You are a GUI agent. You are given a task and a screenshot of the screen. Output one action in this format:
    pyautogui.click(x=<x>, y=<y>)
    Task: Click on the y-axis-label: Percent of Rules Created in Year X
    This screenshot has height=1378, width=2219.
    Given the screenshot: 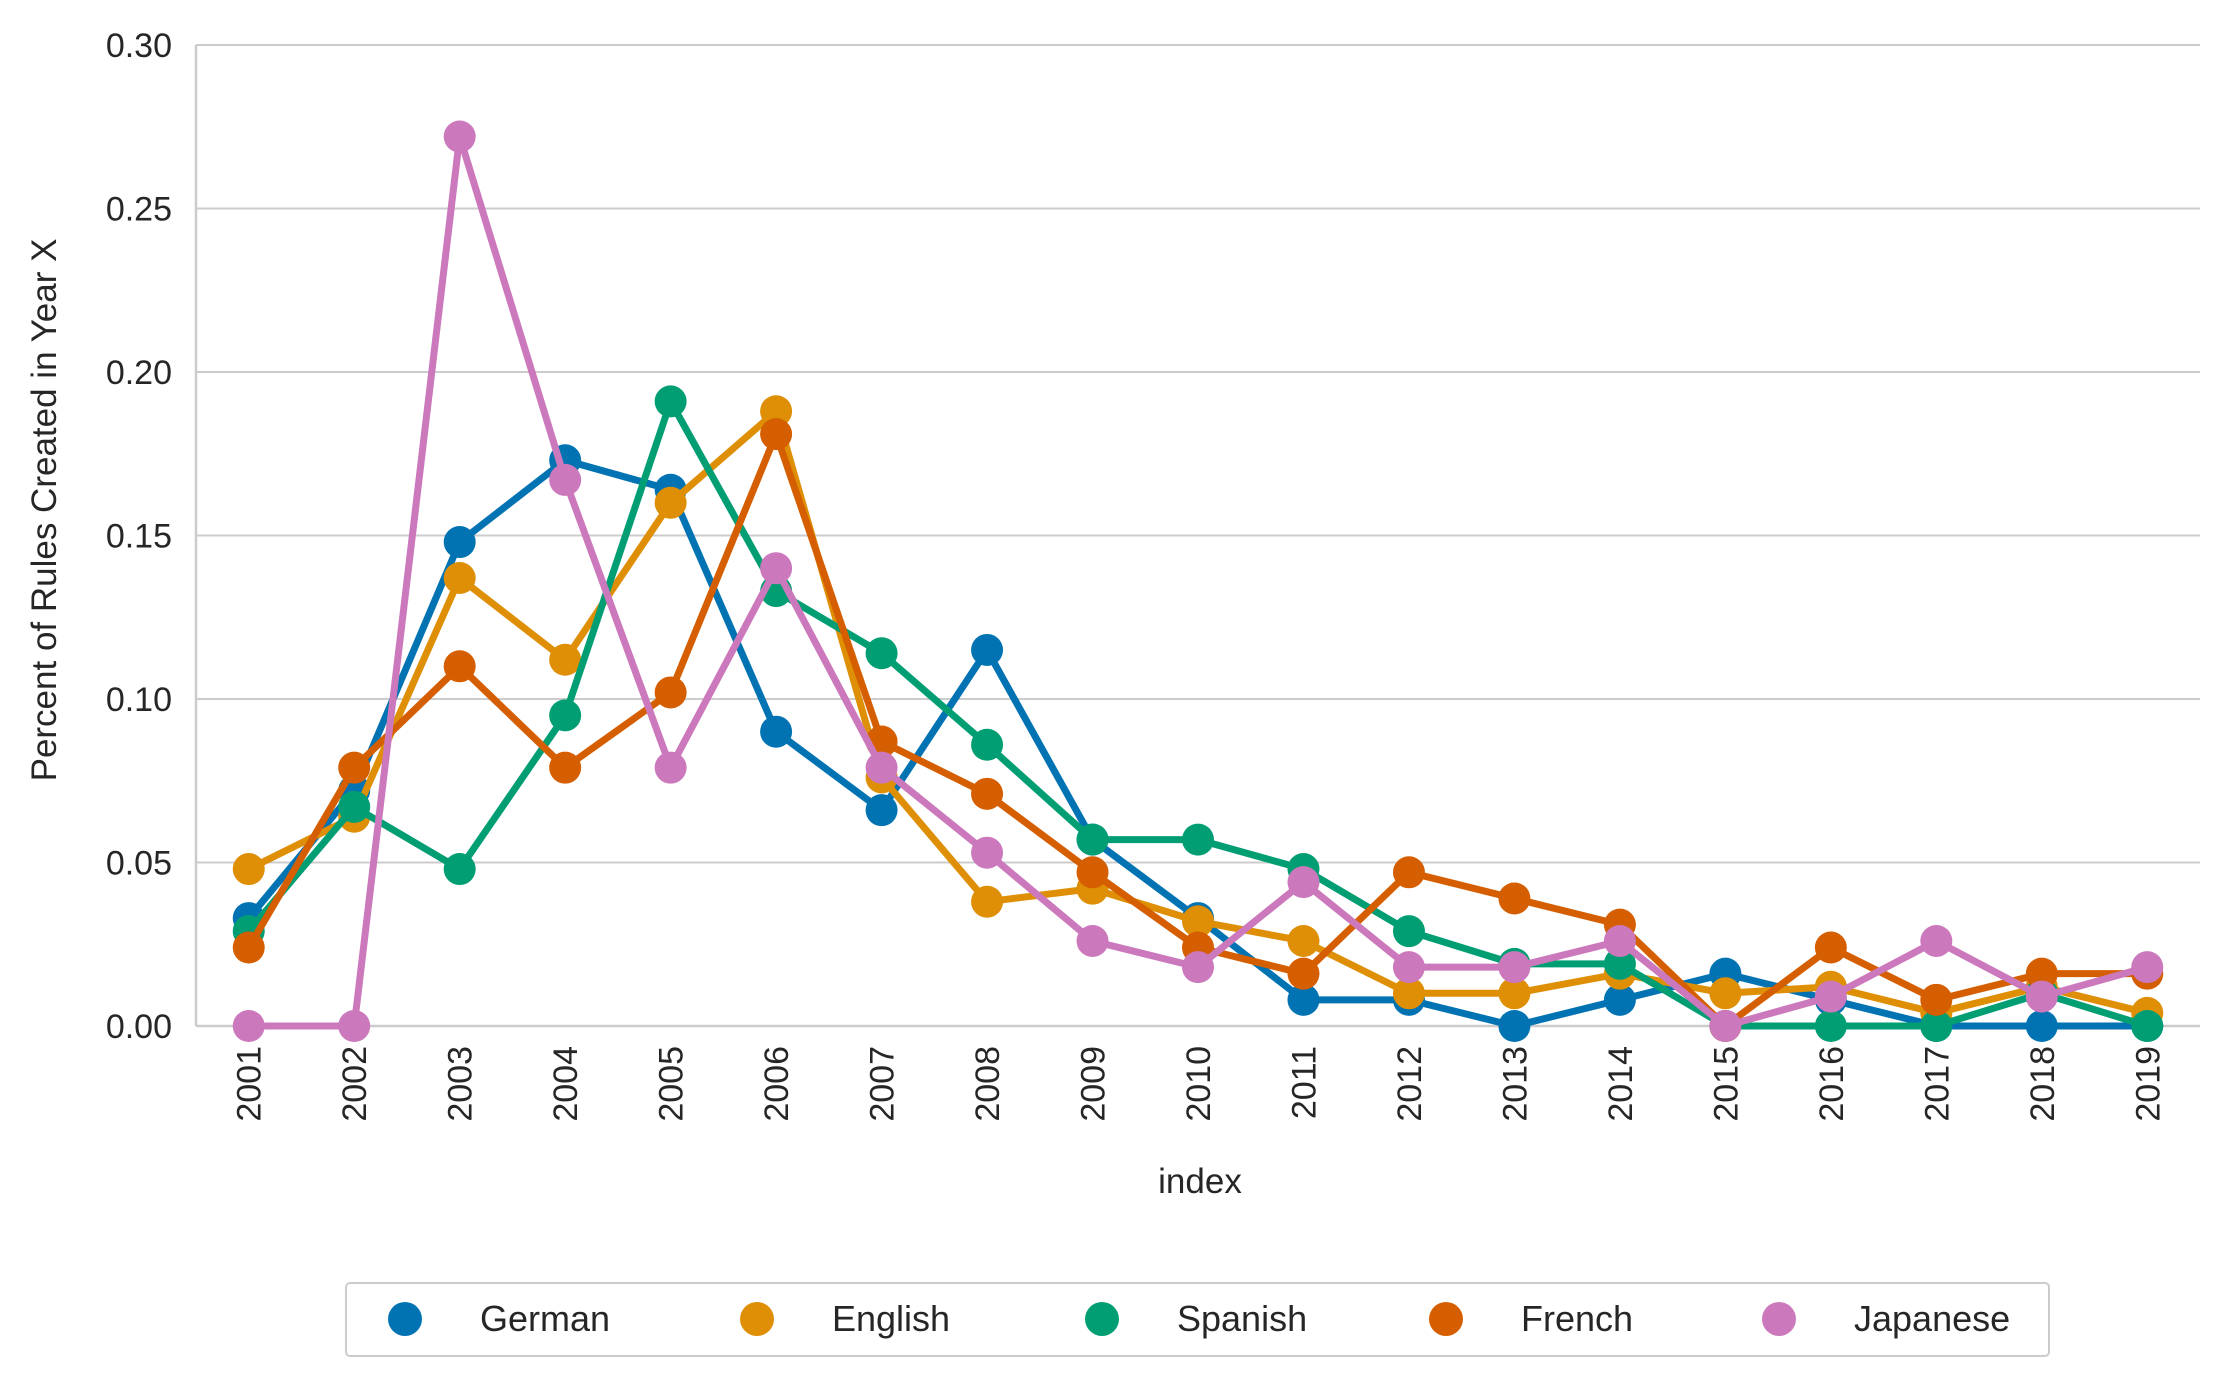 What is the action you would take?
    pyautogui.click(x=44, y=510)
    